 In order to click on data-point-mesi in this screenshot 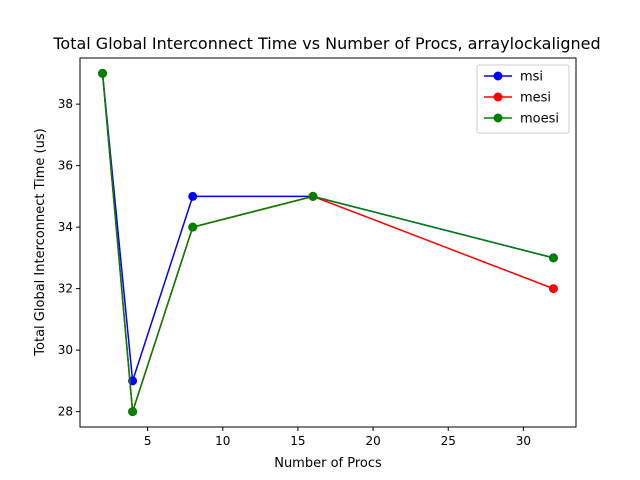, I will do `click(553, 289)`.